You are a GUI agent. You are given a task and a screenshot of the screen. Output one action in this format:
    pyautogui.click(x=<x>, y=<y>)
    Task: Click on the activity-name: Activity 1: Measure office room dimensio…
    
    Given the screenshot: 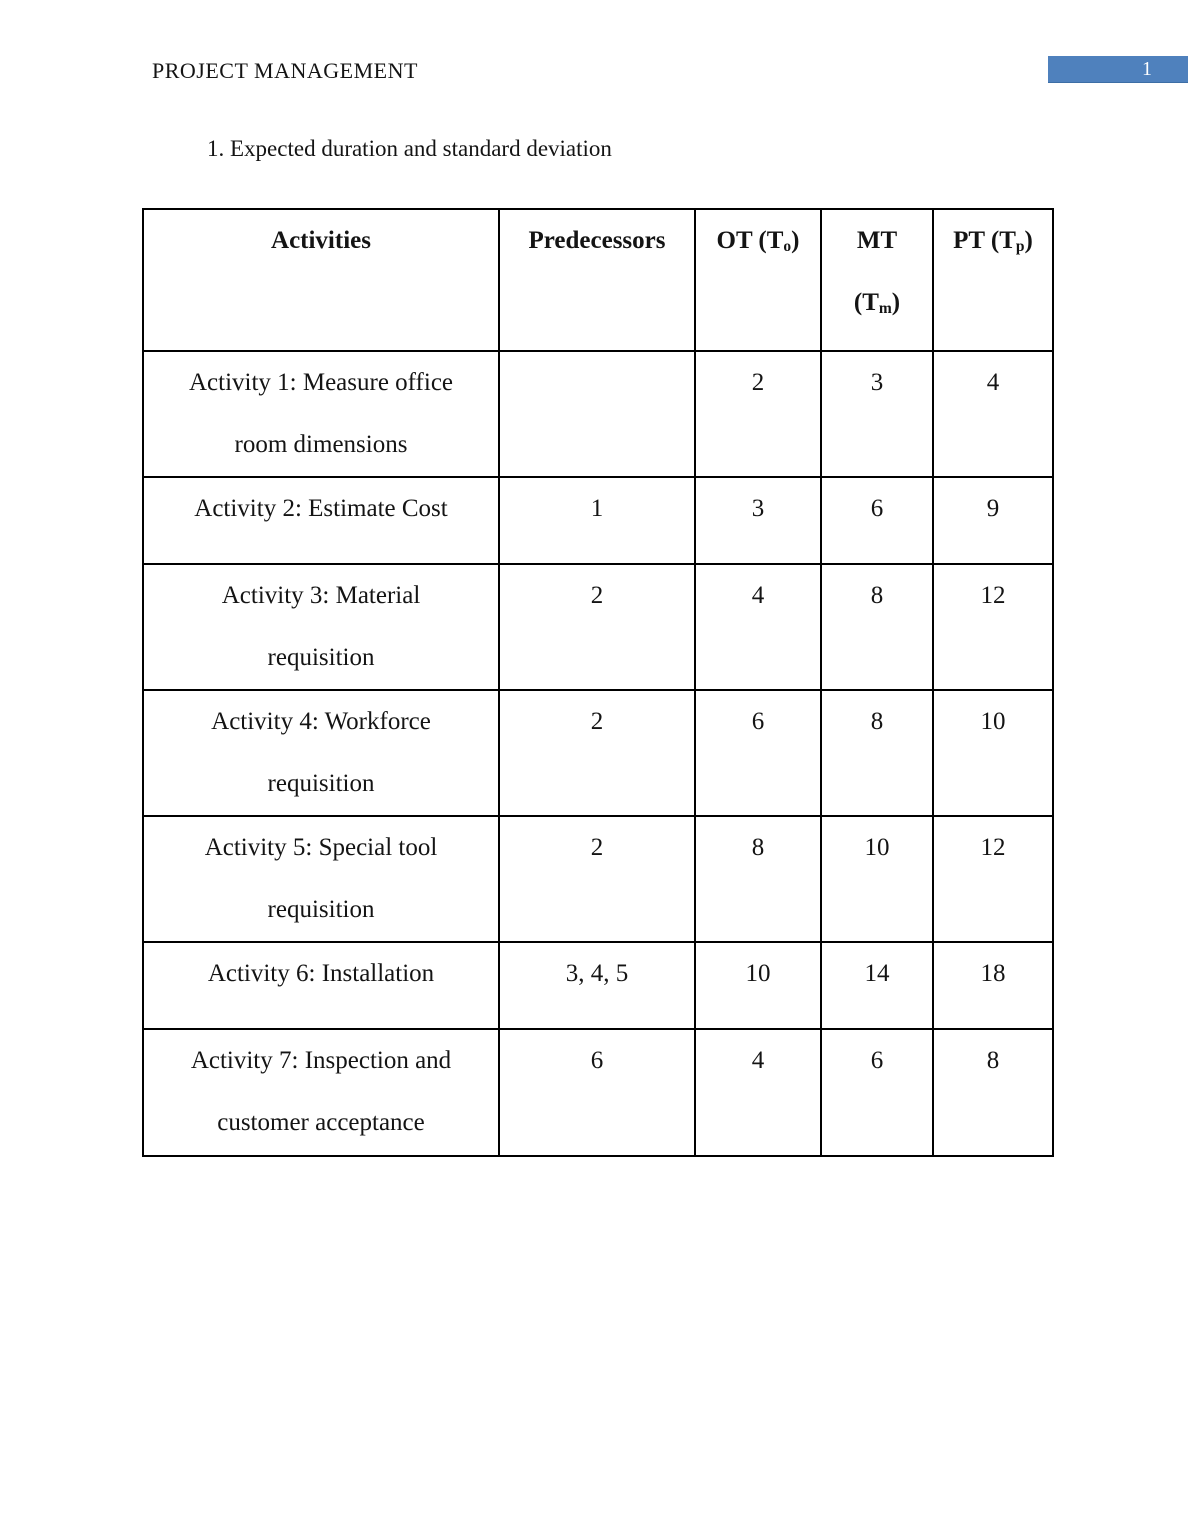 What is the action you would take?
    pyautogui.click(x=321, y=413)
    